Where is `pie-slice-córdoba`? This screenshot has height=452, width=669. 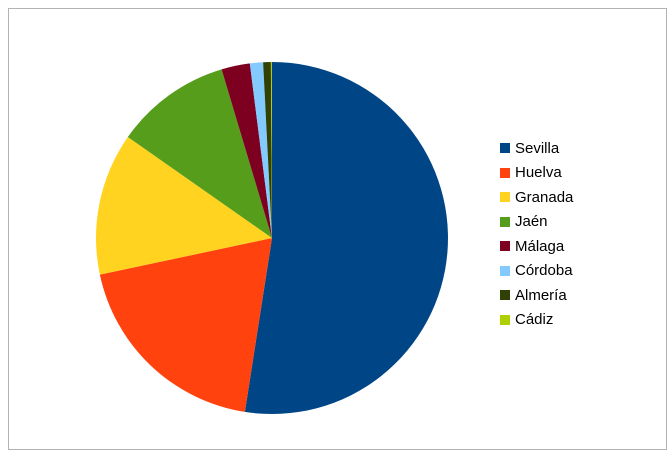 pie-slice-córdoba is located at coordinates (260, 150).